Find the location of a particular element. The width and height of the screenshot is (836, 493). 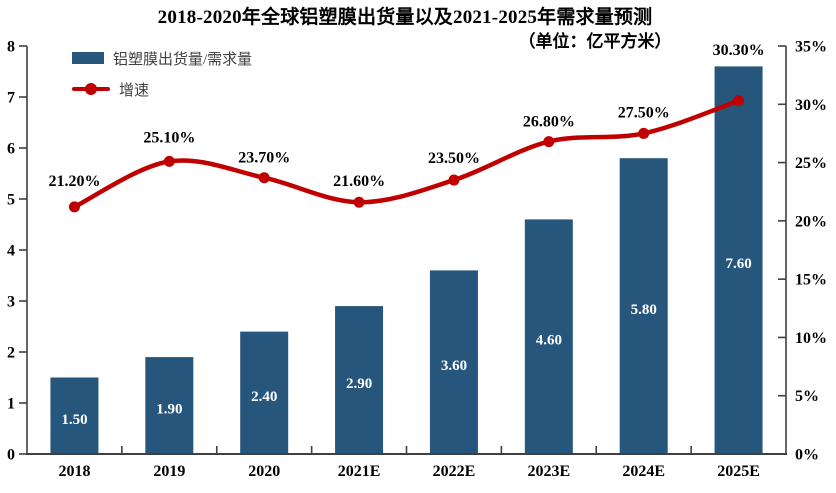

right-axis-label: 30% is located at coordinates (811, 105).